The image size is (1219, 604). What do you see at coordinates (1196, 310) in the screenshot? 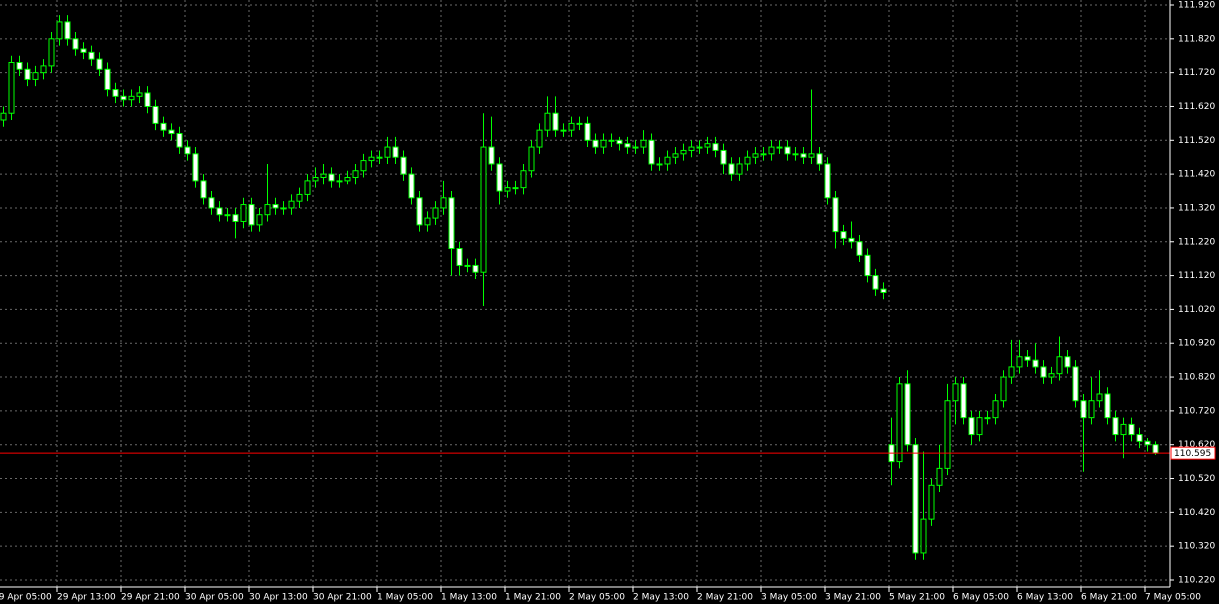
I see `y-tick-label: 111.020` at bounding box center [1196, 310].